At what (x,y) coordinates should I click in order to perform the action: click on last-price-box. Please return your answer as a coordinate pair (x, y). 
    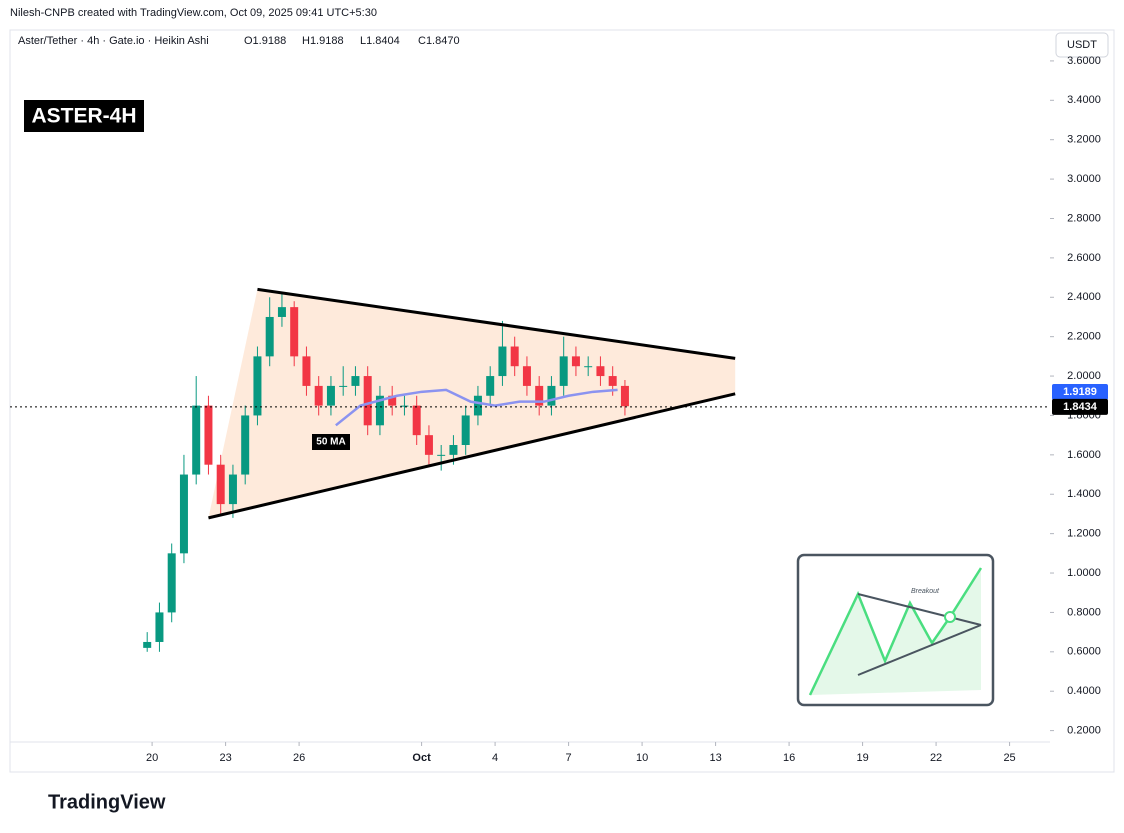
    Looking at the image, I should click on (1080, 406).